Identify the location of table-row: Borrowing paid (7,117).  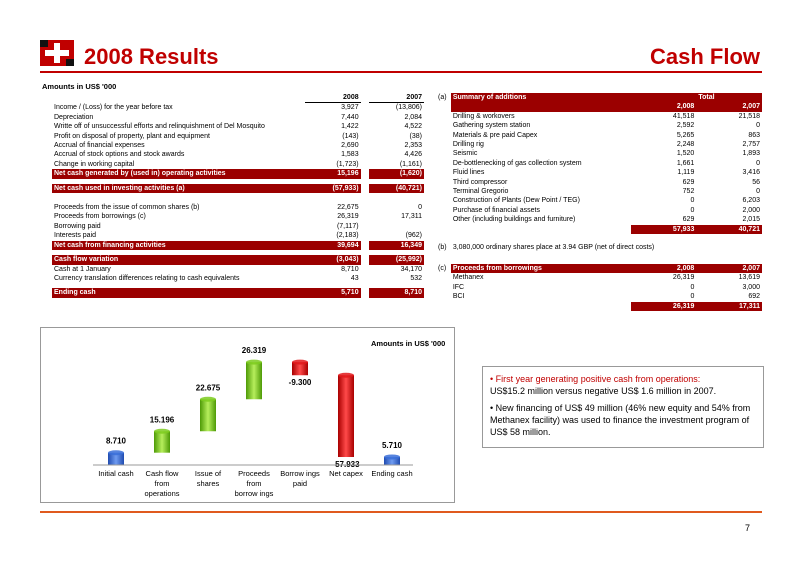
(206, 226).